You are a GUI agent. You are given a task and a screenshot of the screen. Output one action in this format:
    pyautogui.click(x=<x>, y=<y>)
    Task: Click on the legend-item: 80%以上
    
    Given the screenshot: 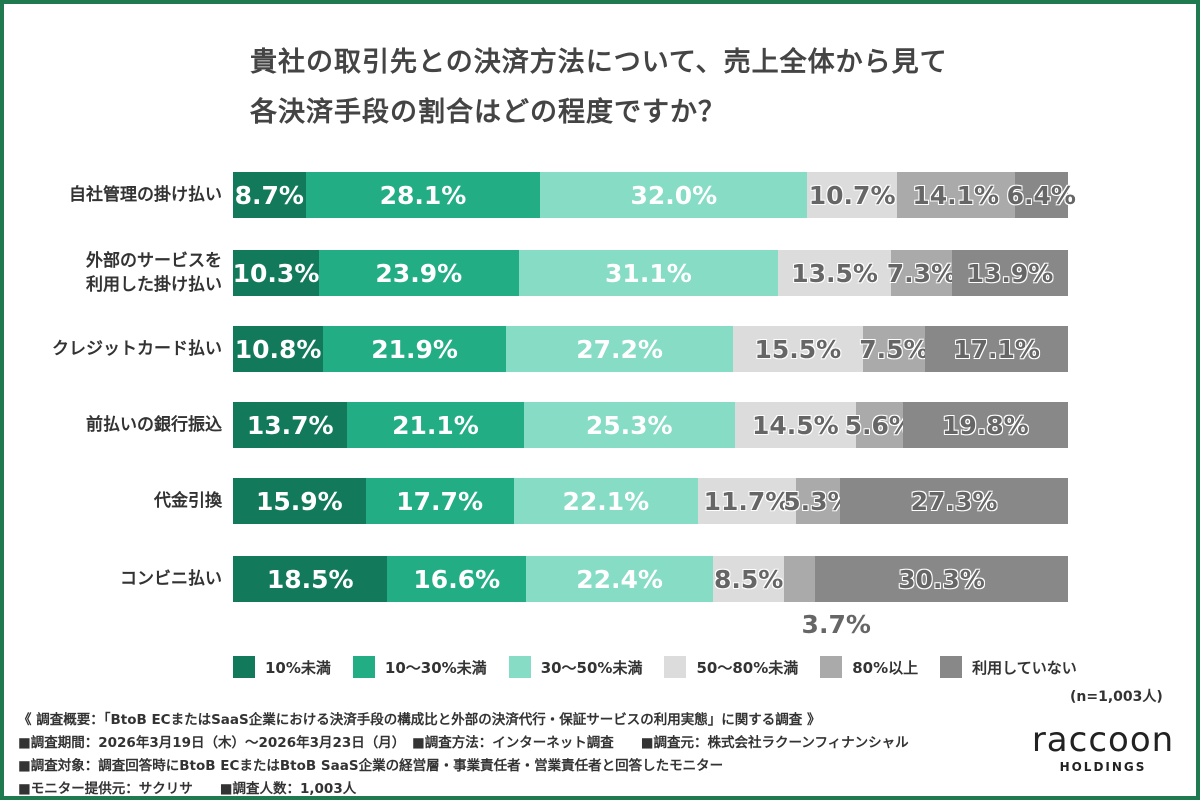 What is the action you would take?
    pyautogui.click(x=869, y=667)
    